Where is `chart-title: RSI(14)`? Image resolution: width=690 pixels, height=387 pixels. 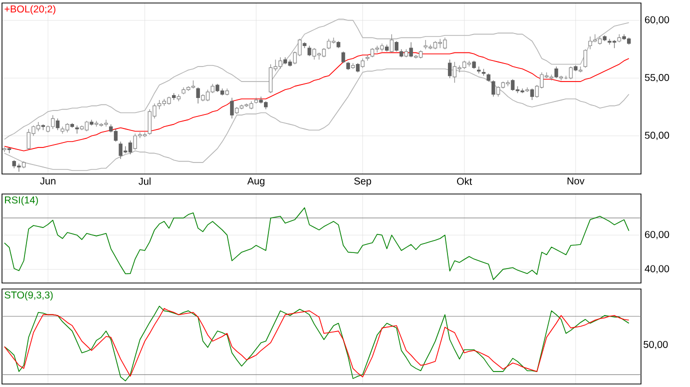 chart-title: RSI(14) is located at coordinates (21, 201).